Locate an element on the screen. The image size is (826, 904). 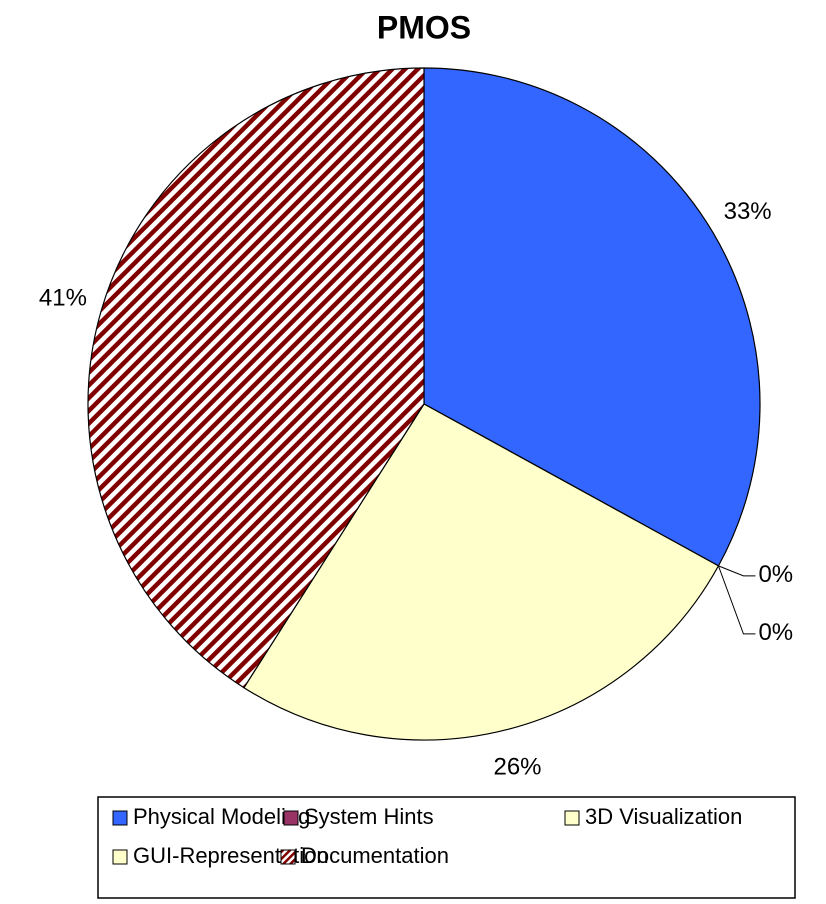
legend-label: System Hints is located at coordinates (369, 816).